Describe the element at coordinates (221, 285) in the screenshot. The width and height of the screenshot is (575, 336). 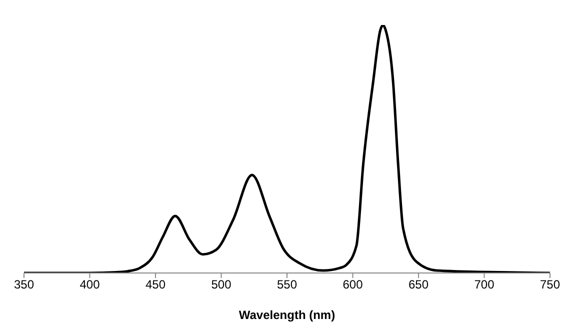
I see `x-tick-label: 500` at that location.